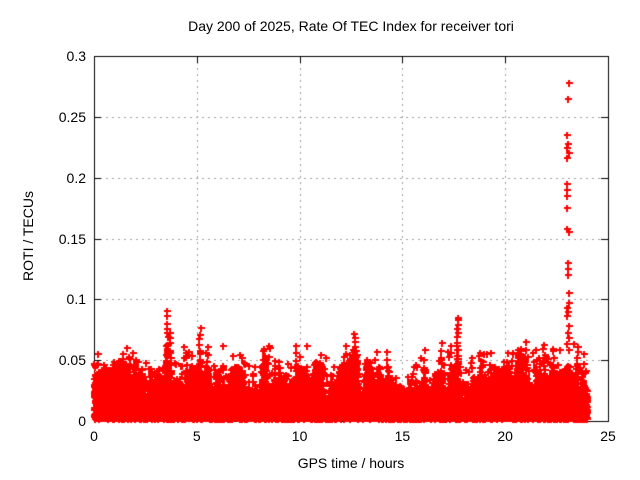 The height and width of the screenshot is (480, 640). I want to click on y-tick-label: 0.05, so click(72, 360).